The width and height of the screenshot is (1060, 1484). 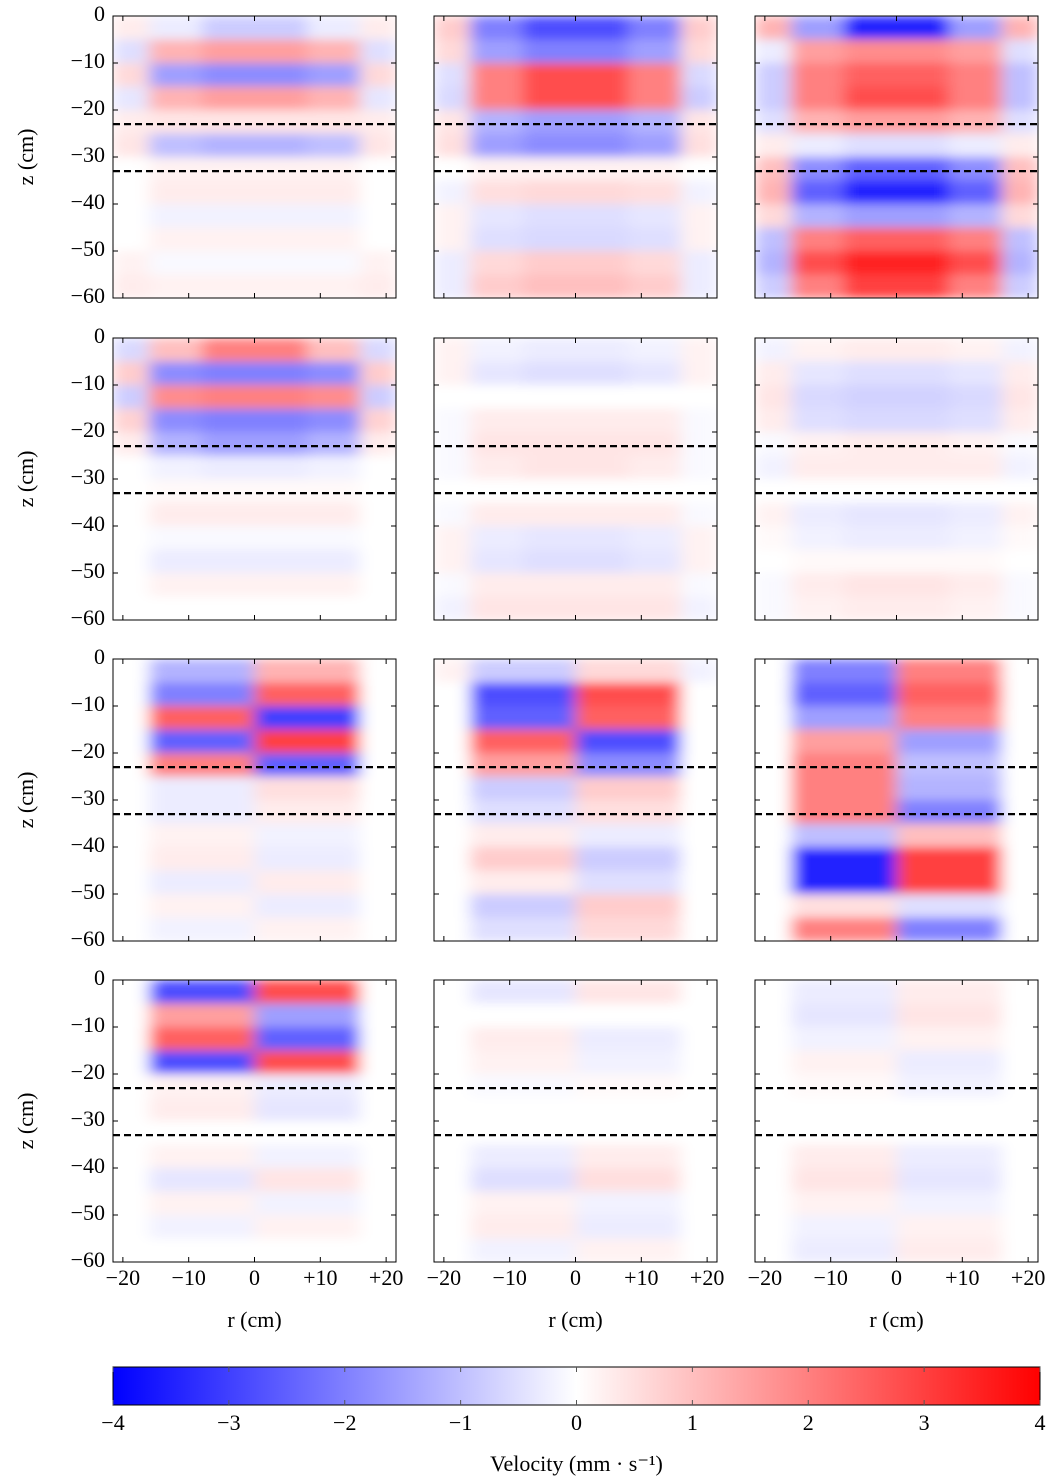 I want to click on y-tick-label: −20, so click(x=88, y=429).